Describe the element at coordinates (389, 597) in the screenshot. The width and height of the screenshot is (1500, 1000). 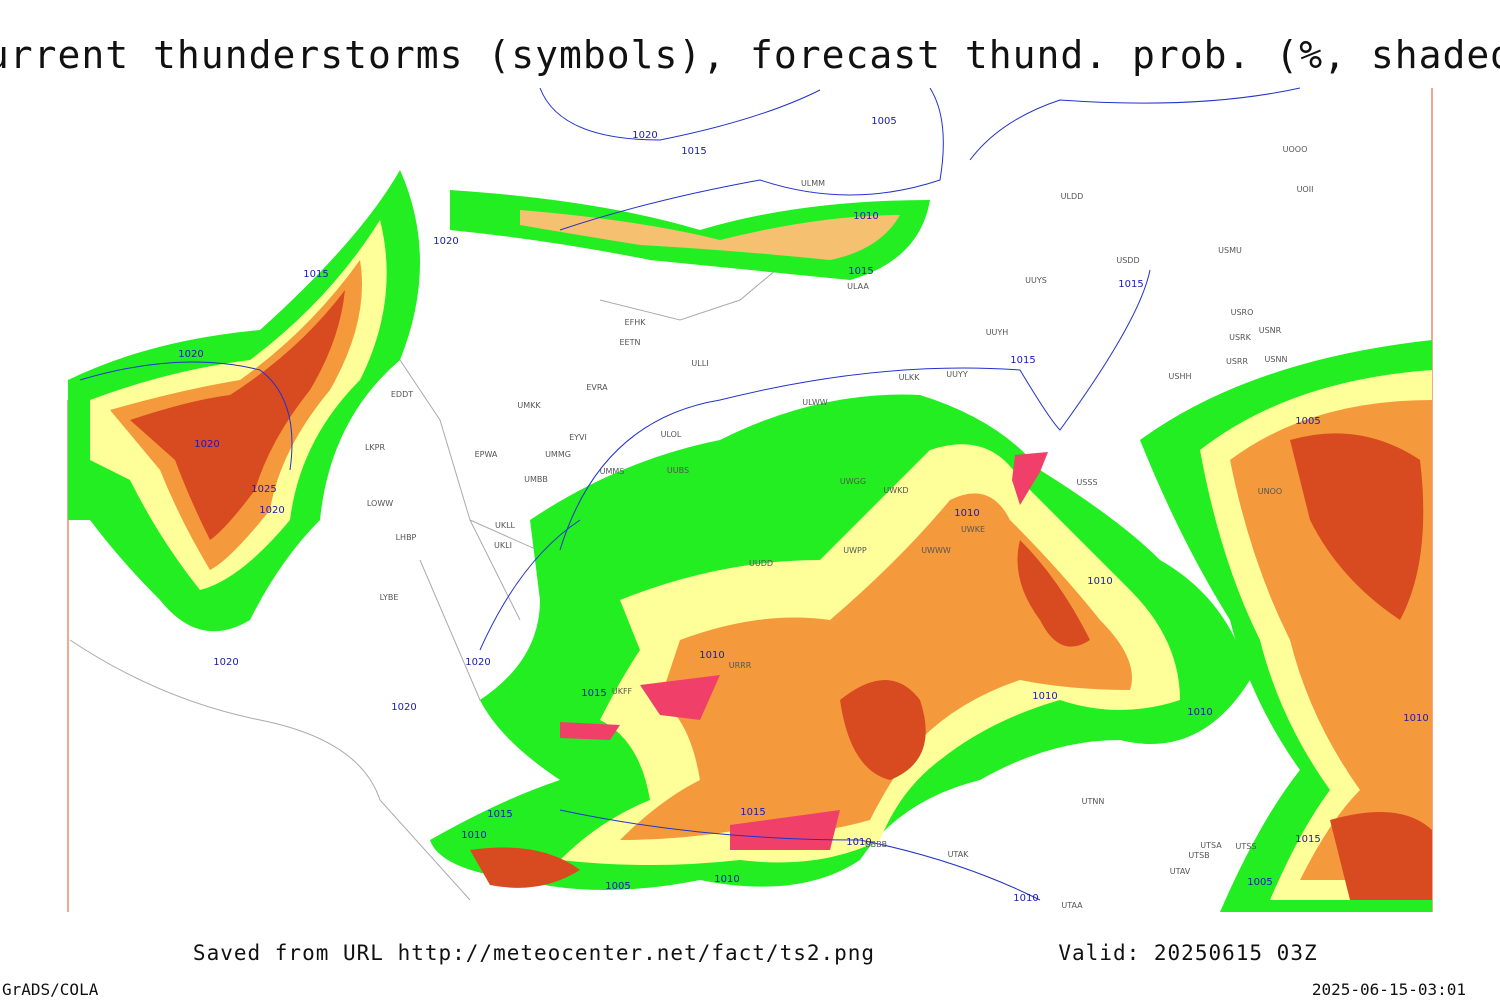
I see `station-code: LYBE` at that location.